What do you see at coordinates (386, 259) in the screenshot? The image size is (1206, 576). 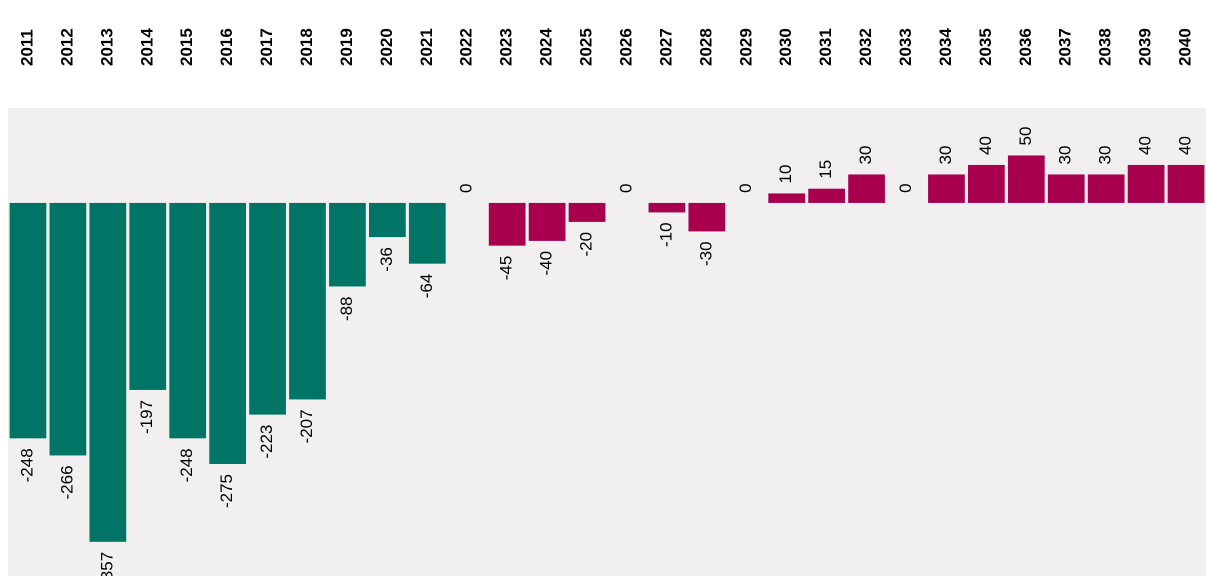 I see `value-label: -36` at bounding box center [386, 259].